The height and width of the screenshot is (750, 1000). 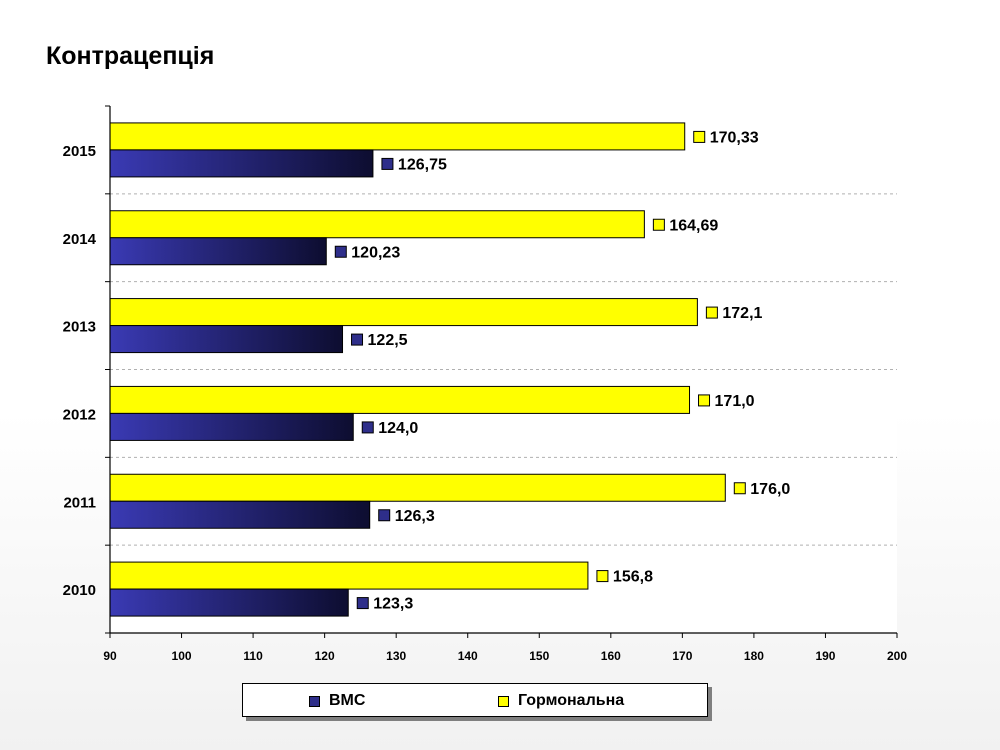 What do you see at coordinates (415, 516) in the screenshot?
I see `data-label-vms-2011: 126,3` at bounding box center [415, 516].